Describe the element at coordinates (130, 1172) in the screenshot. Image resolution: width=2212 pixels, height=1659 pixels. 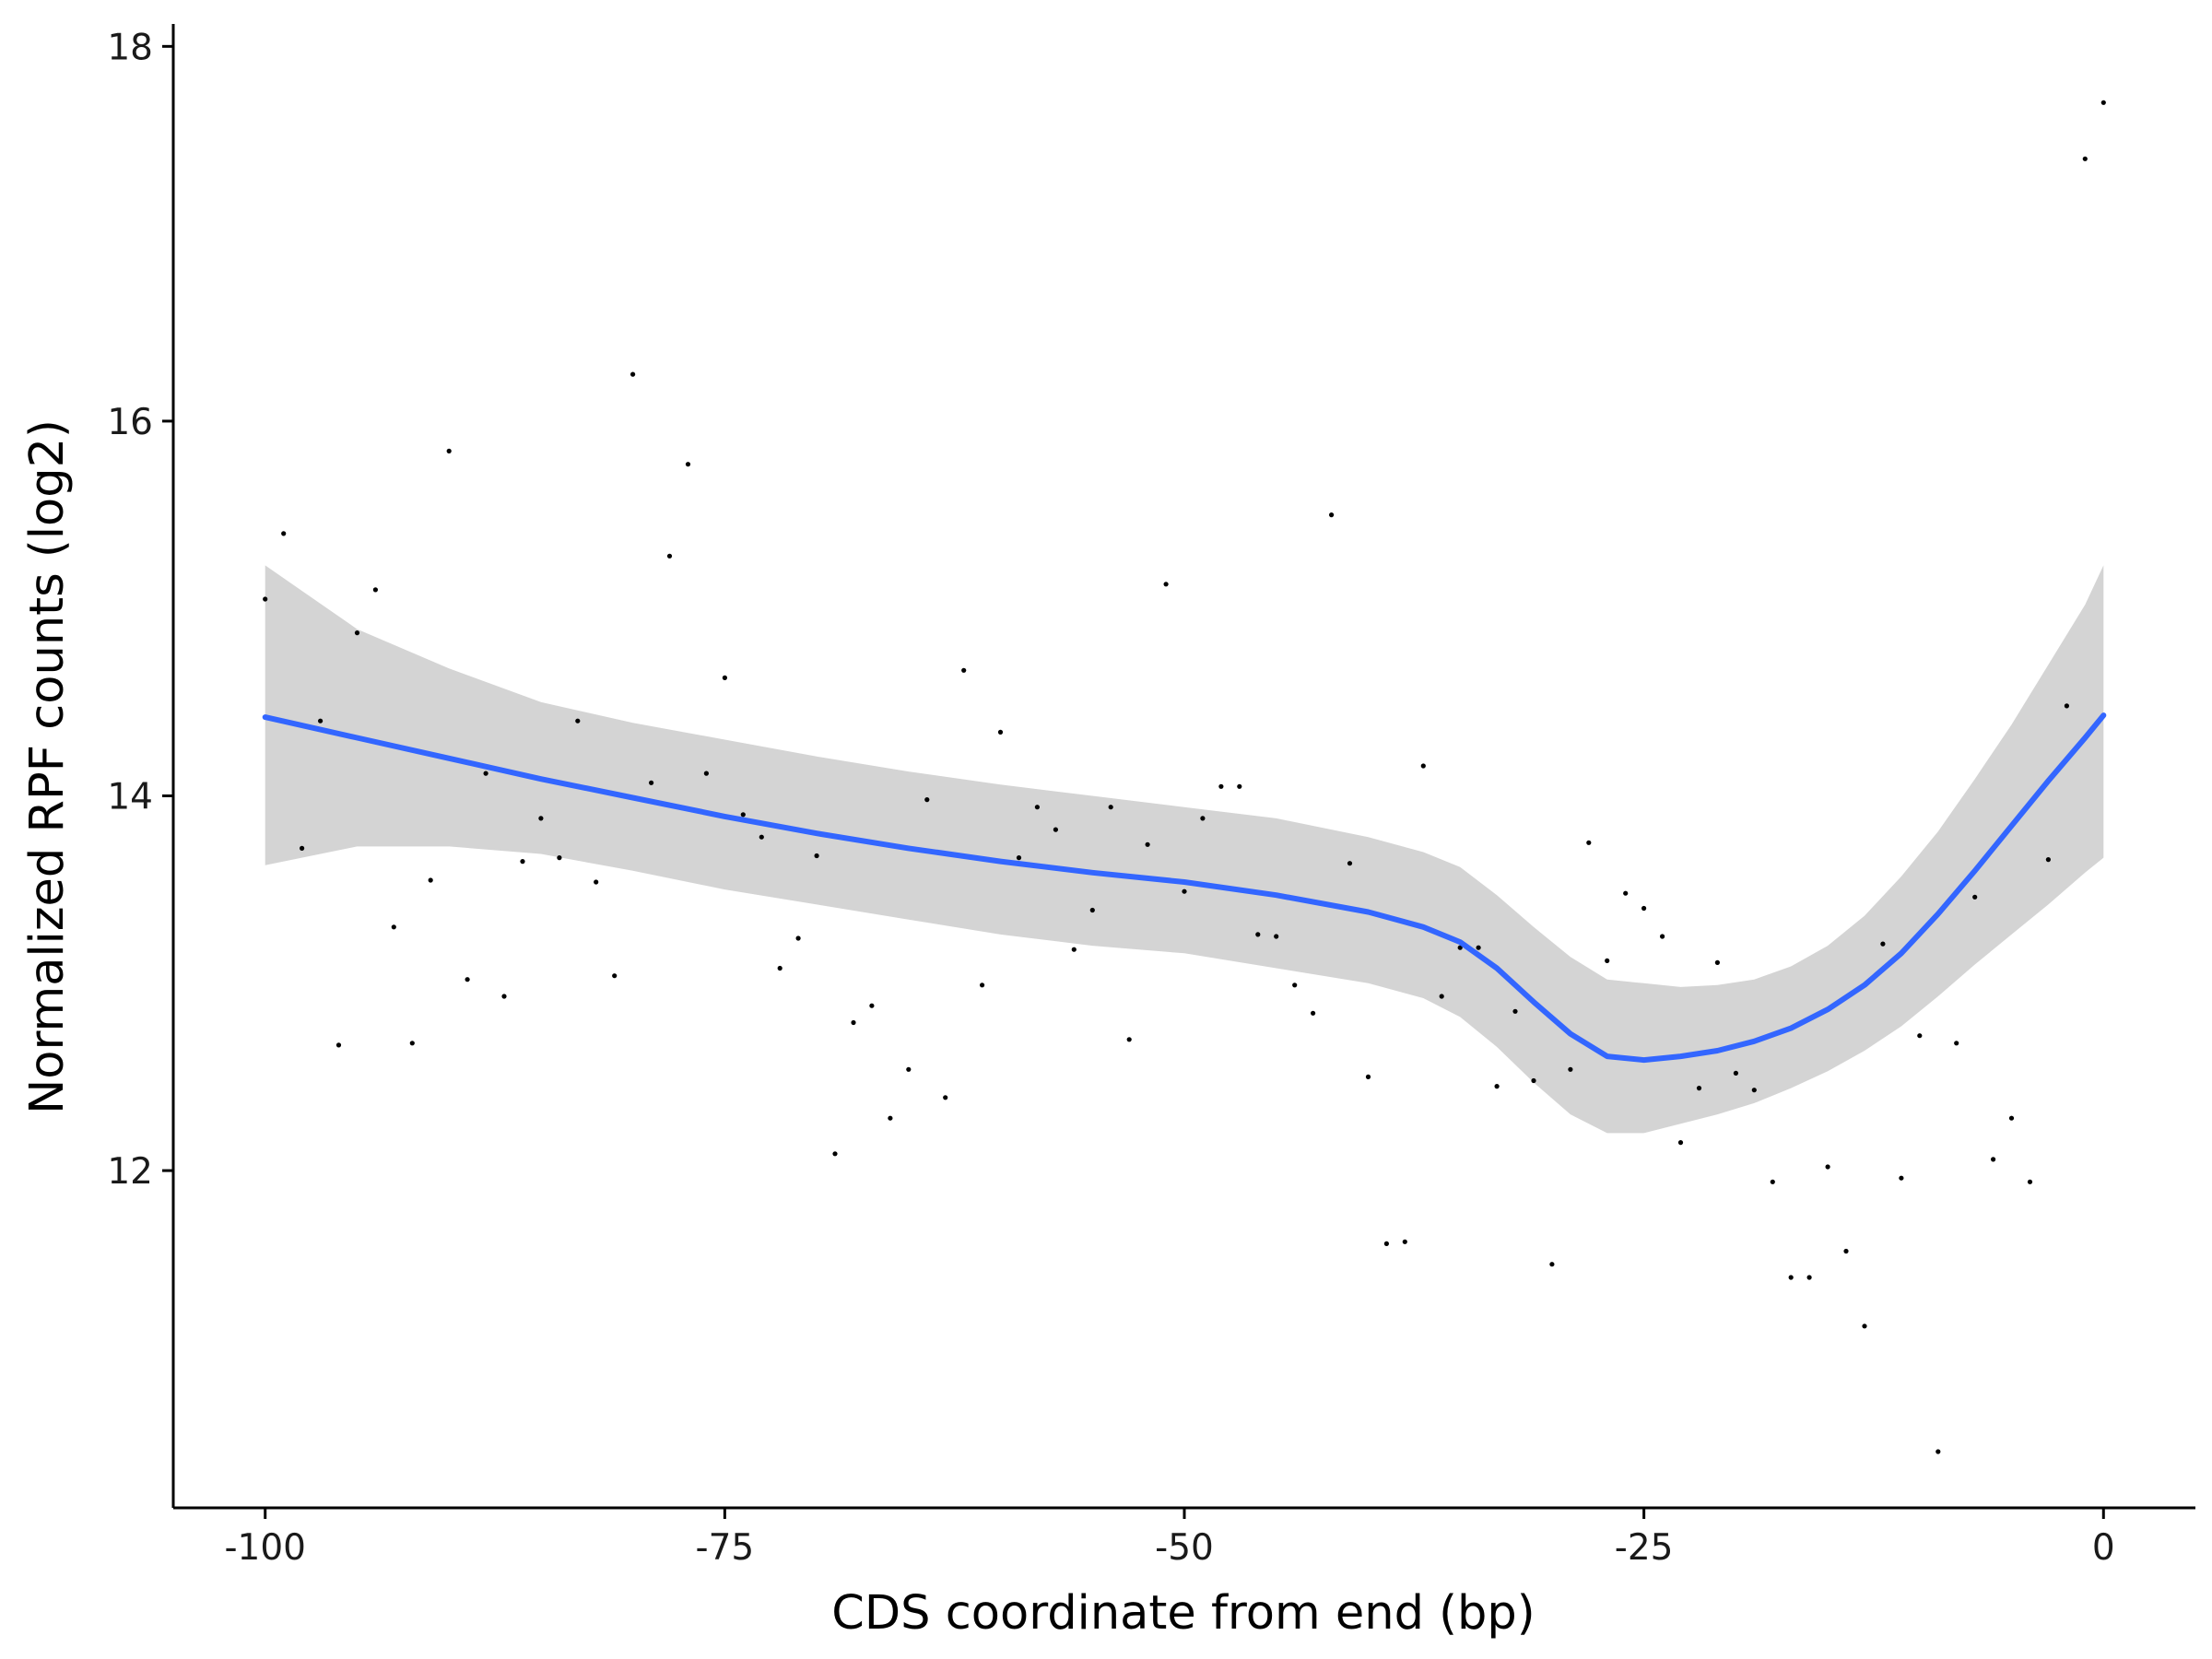
I see `y-tick-label: 12` at that location.